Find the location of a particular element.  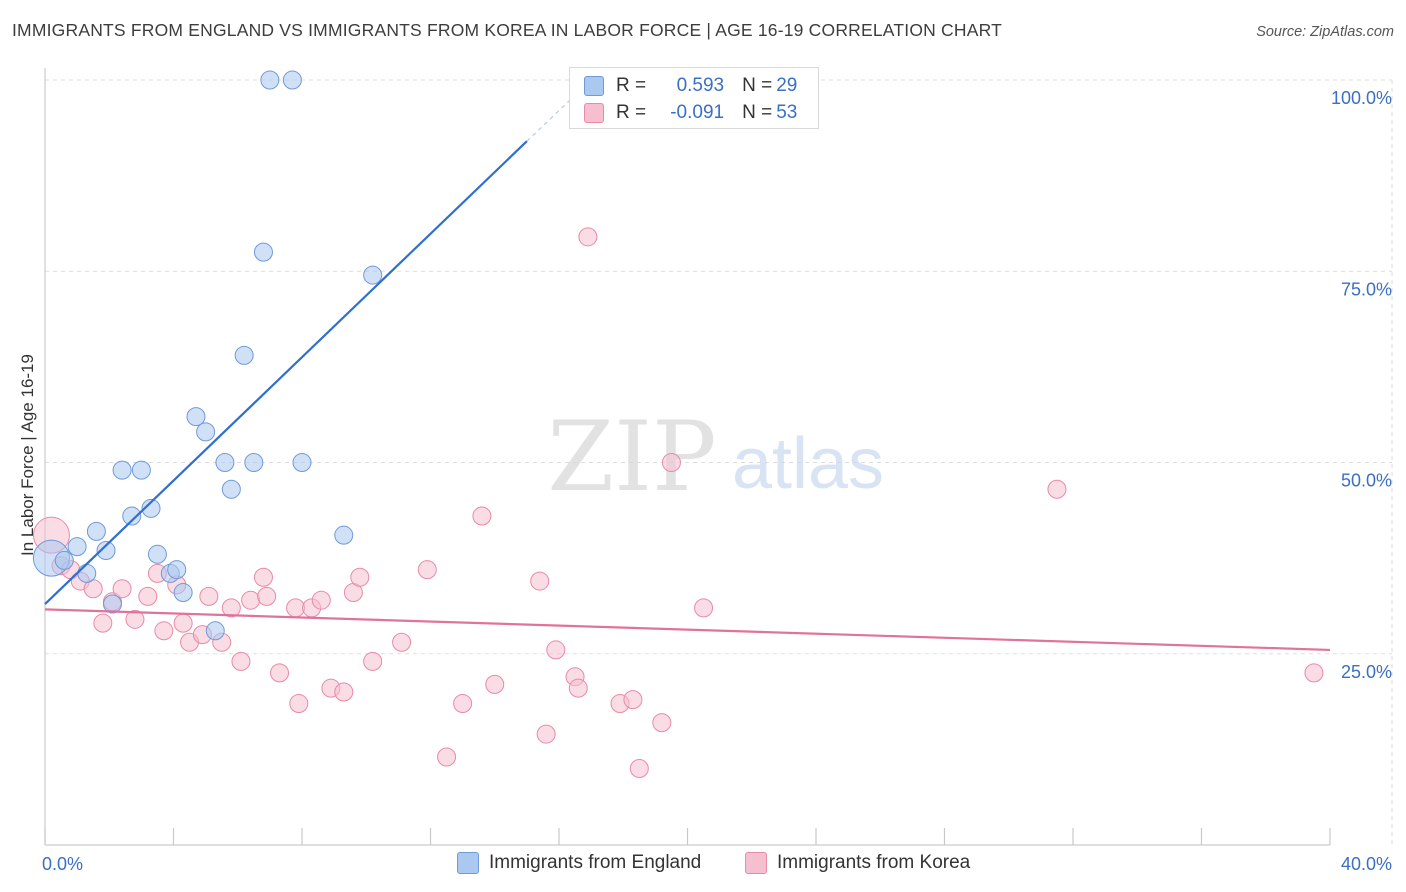

legend-swatch-england is located at coordinates (468, 863).